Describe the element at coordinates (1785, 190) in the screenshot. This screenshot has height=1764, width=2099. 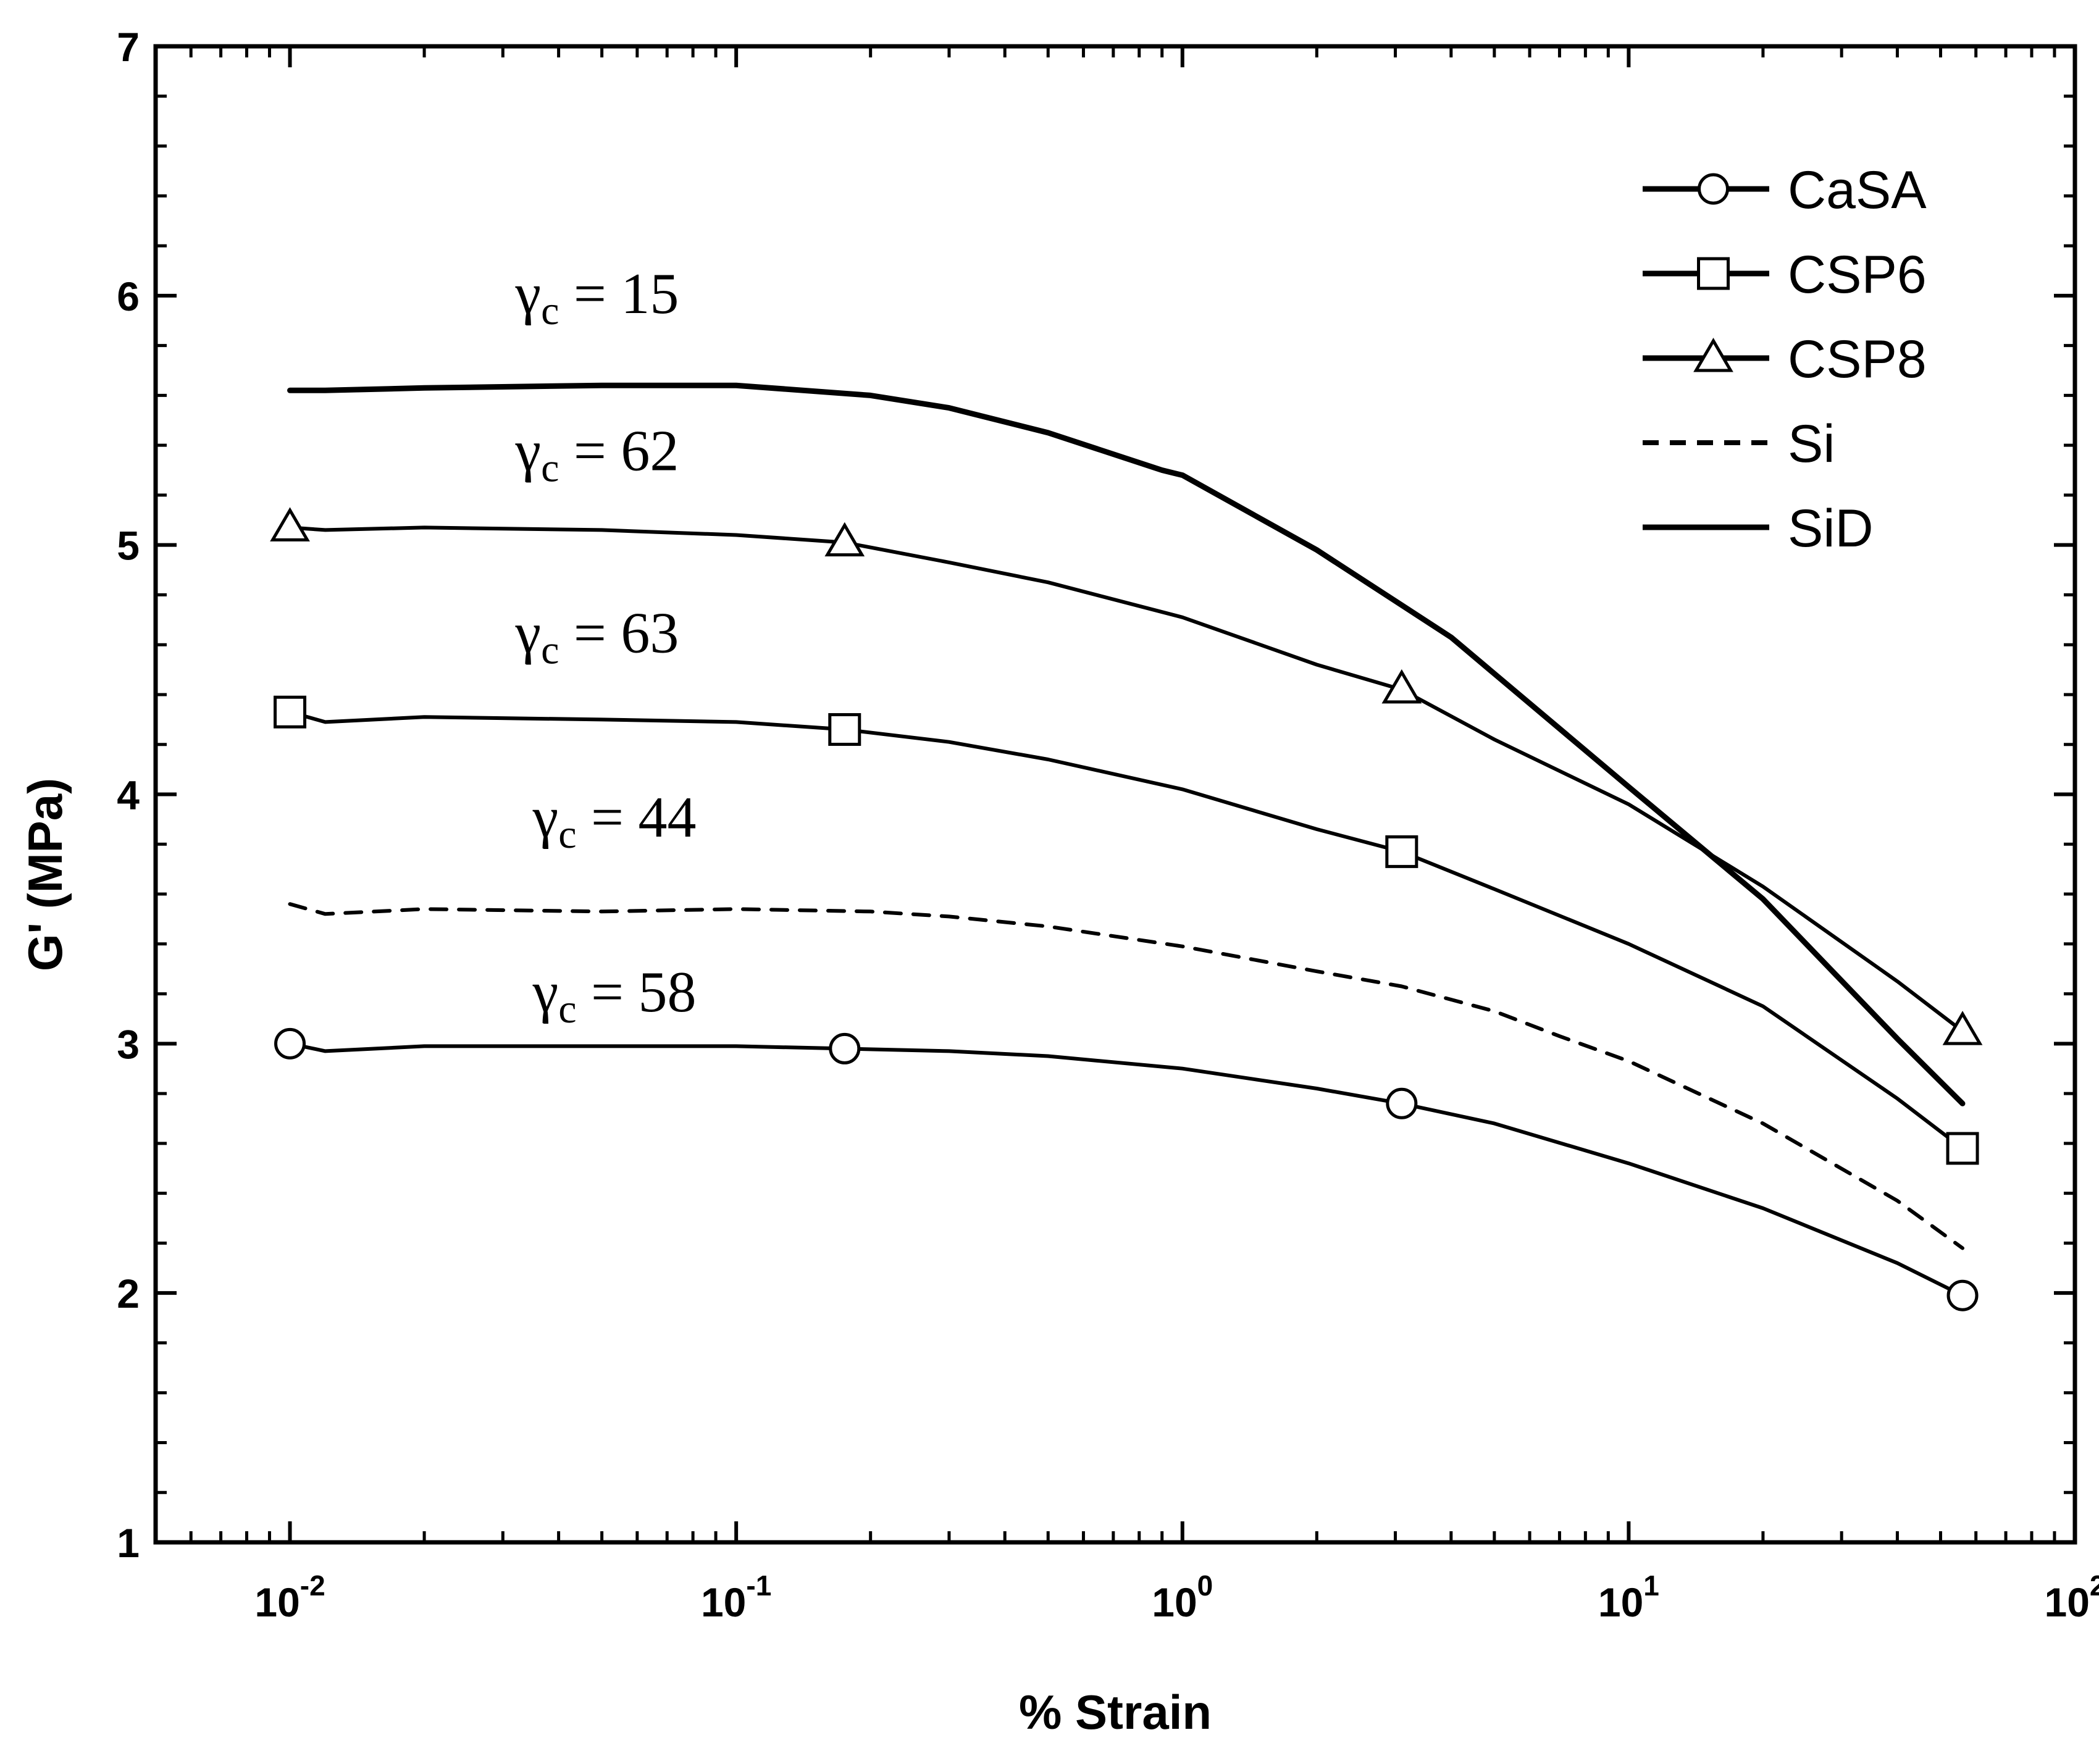
I see `legend-item-casa: CaSA` at that location.